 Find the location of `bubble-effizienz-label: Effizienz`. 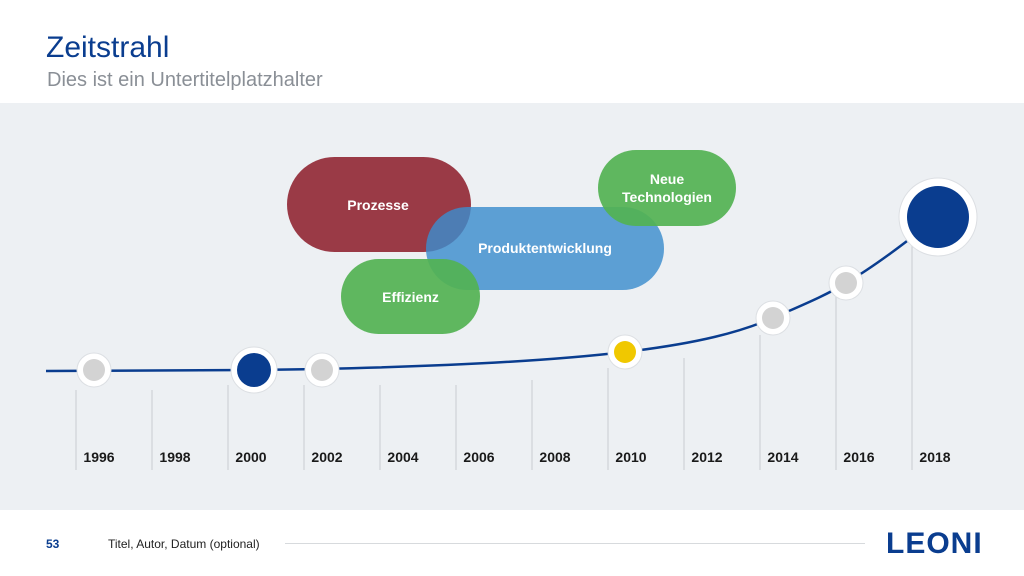

bubble-effizienz-label: Effizienz is located at coordinates (410, 296).